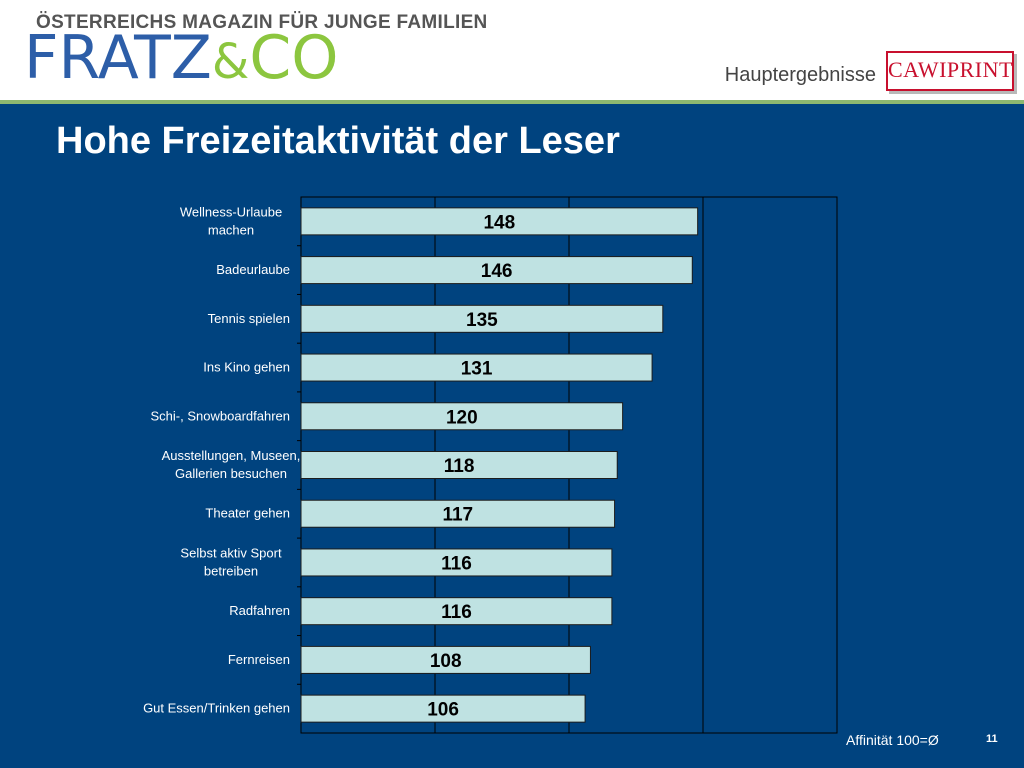 This screenshot has height=768, width=1024. What do you see at coordinates (231, 455) in the screenshot?
I see `category-label: Ausstellungen, Museen,` at bounding box center [231, 455].